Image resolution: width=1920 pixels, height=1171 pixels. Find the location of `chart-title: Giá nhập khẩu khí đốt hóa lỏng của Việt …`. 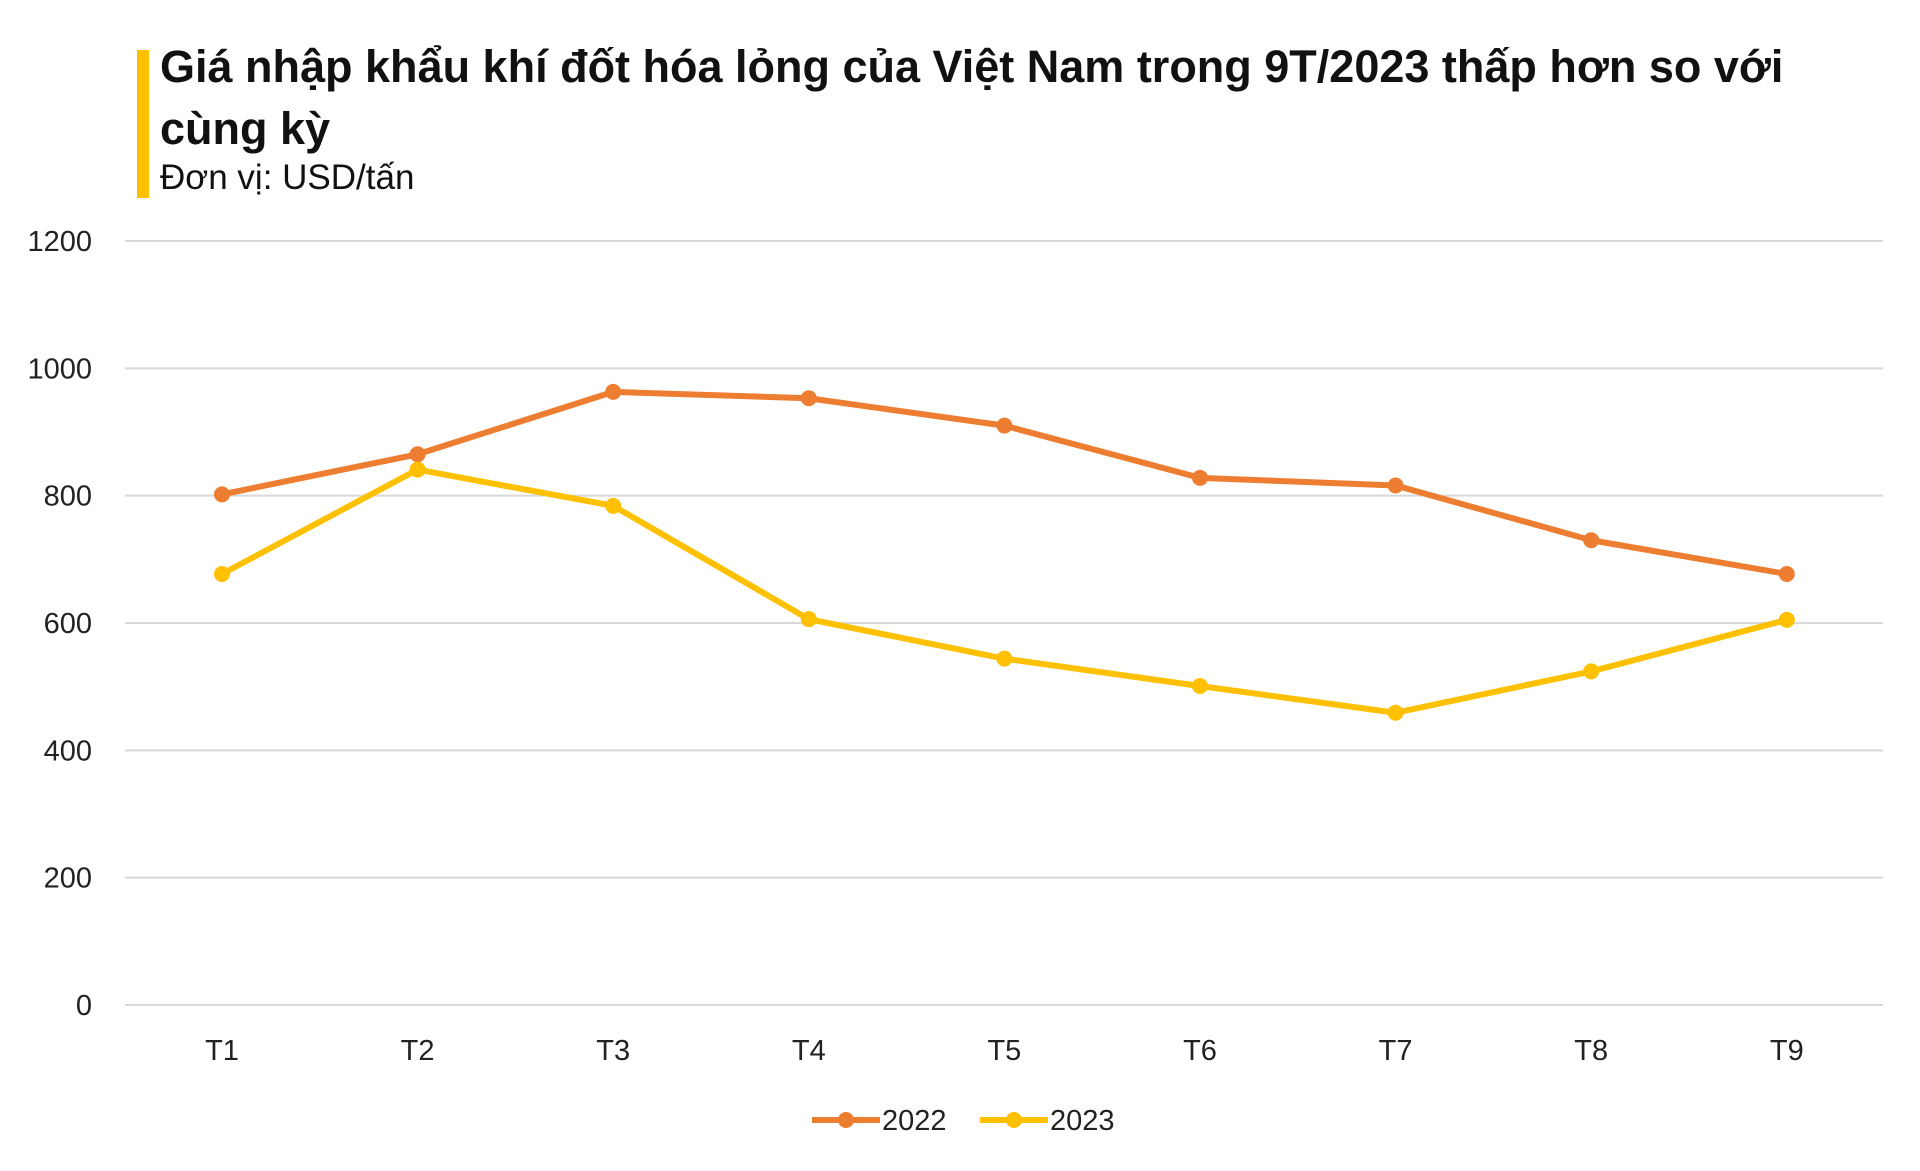

chart-title: Giá nhập khẩu khí đốt hóa lỏng của Việt … is located at coordinates (972, 97).